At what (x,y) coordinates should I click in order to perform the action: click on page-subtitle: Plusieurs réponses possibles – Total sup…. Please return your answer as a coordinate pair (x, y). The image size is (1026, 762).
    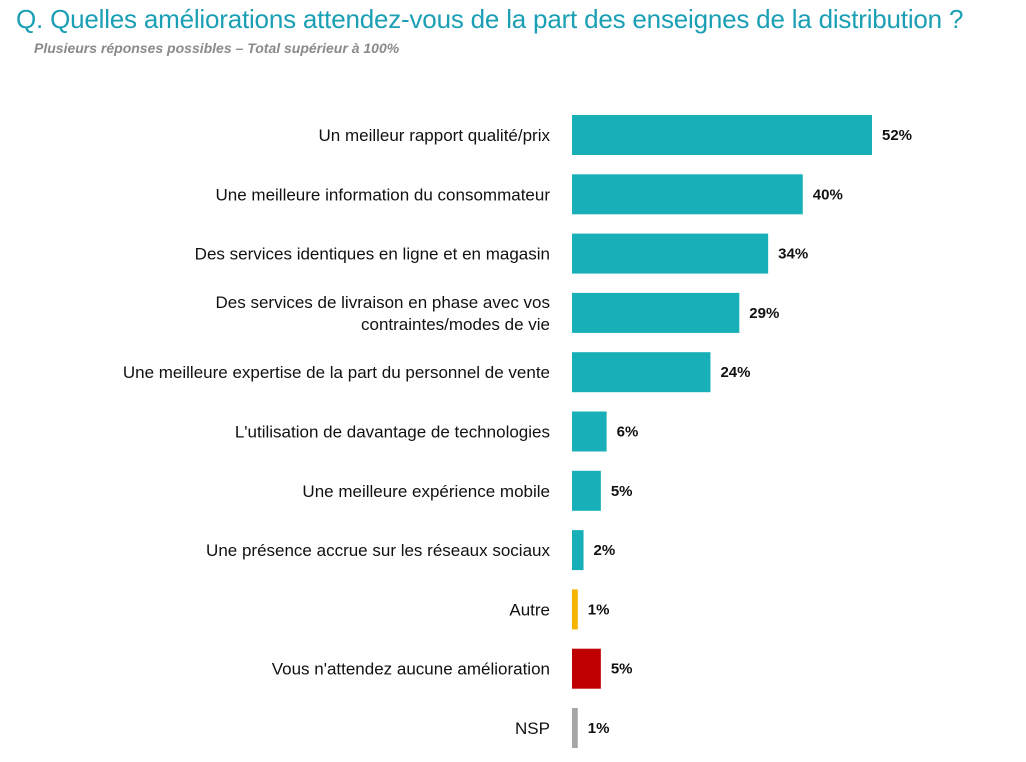
    Looking at the image, I should click on (217, 48).